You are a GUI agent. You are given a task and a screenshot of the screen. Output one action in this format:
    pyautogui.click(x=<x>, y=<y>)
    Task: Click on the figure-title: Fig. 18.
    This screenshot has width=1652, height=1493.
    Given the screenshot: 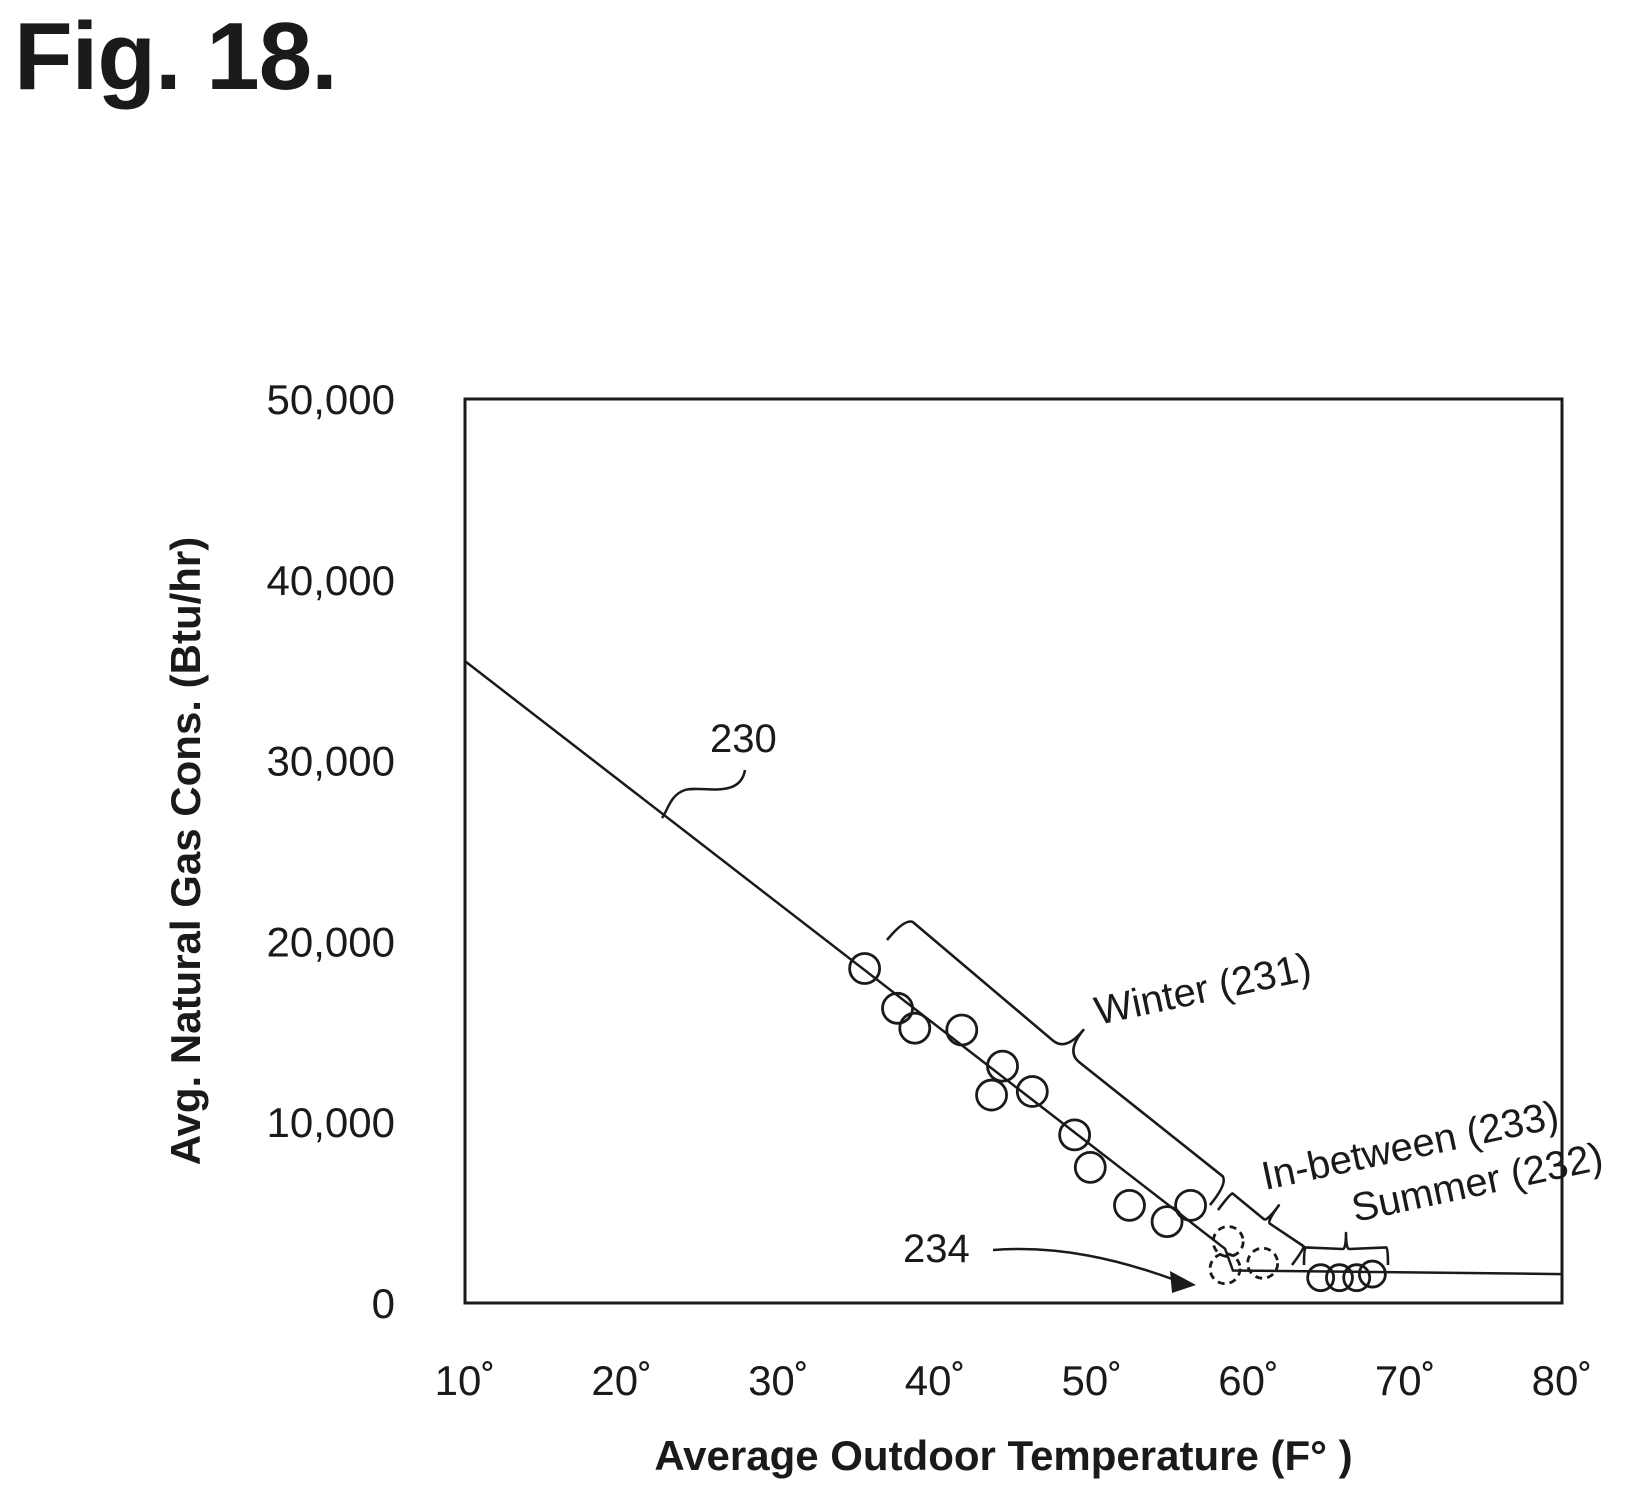 What is the action you would take?
    pyautogui.click(x=176, y=56)
    